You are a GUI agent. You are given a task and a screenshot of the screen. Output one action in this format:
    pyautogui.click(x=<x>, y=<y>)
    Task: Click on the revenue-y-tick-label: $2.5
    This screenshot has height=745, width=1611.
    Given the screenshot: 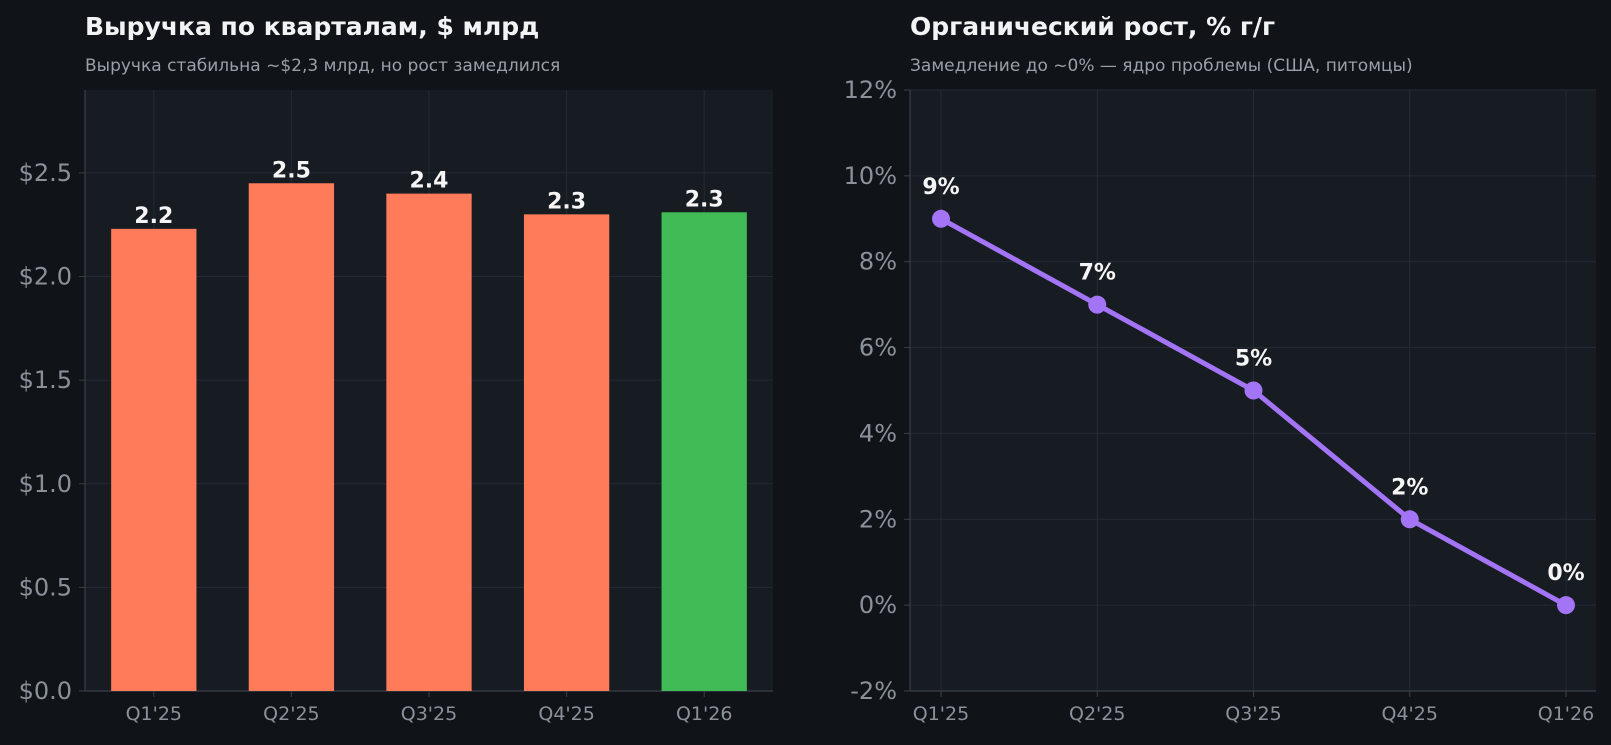 What is the action you would take?
    pyautogui.click(x=45, y=173)
    